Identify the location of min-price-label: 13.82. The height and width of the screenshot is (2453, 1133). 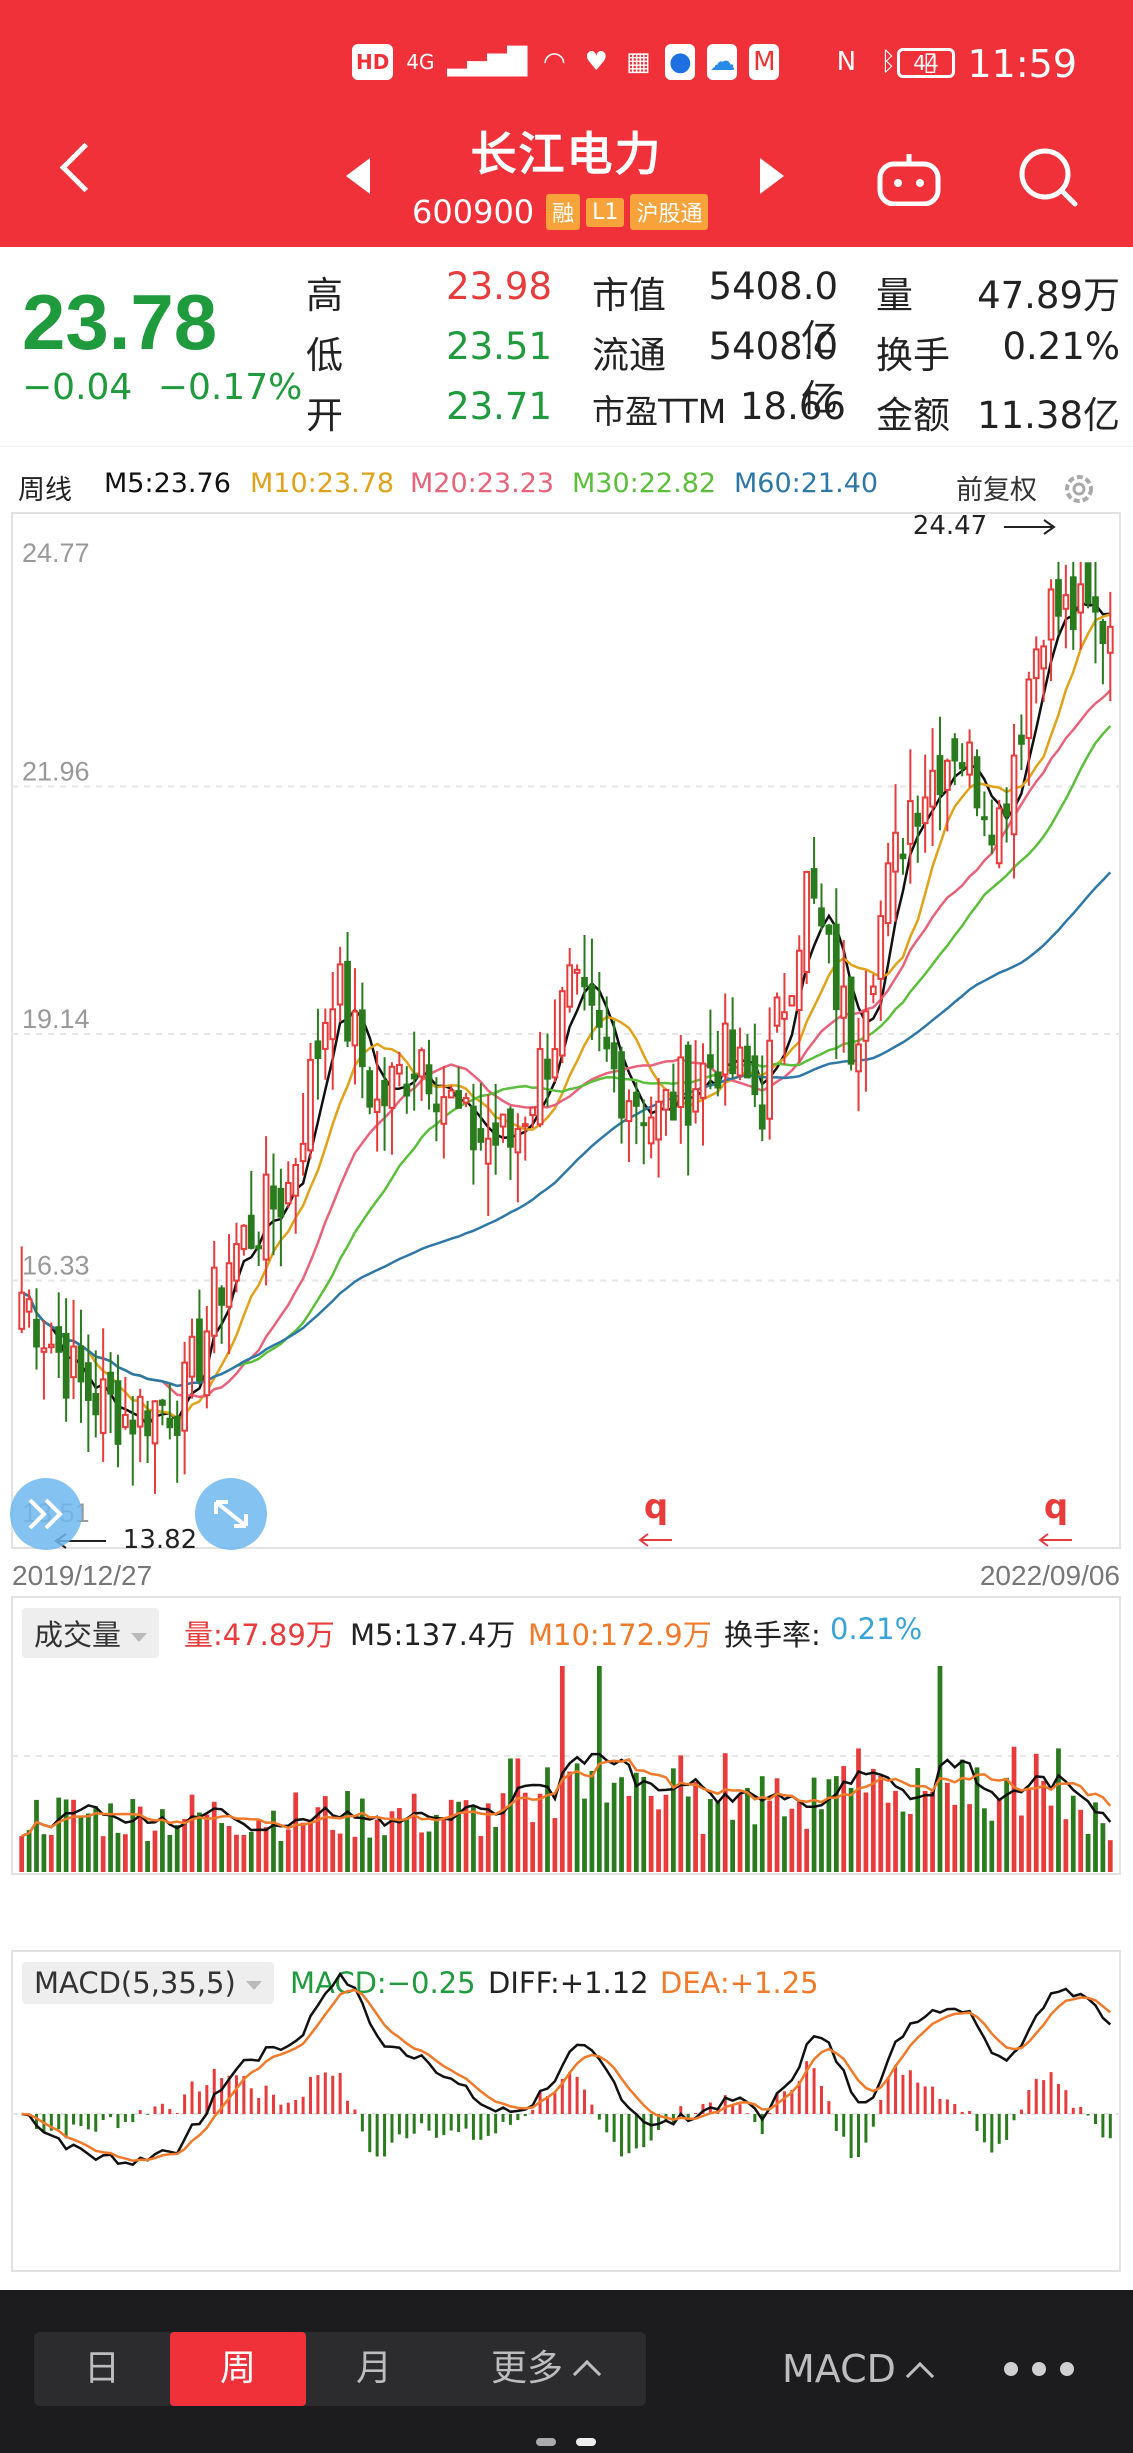
(160, 1540).